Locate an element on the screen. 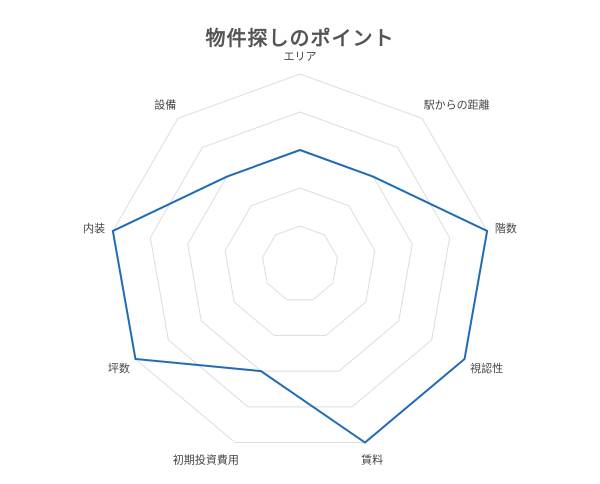 This screenshot has height=484, width=600. axis-label: エリア is located at coordinates (300, 56).